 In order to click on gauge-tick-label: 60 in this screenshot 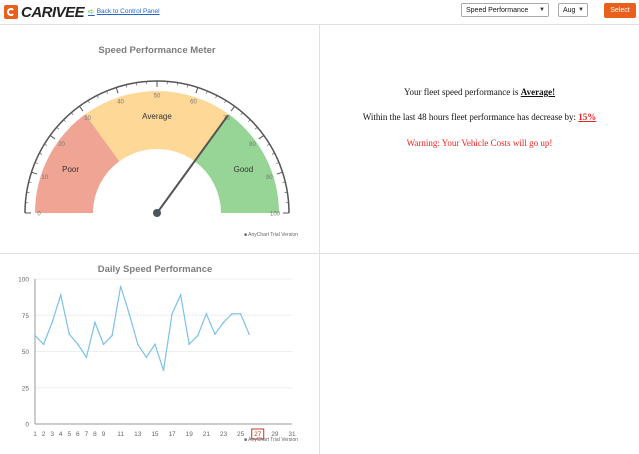, I will do `click(193, 102)`.